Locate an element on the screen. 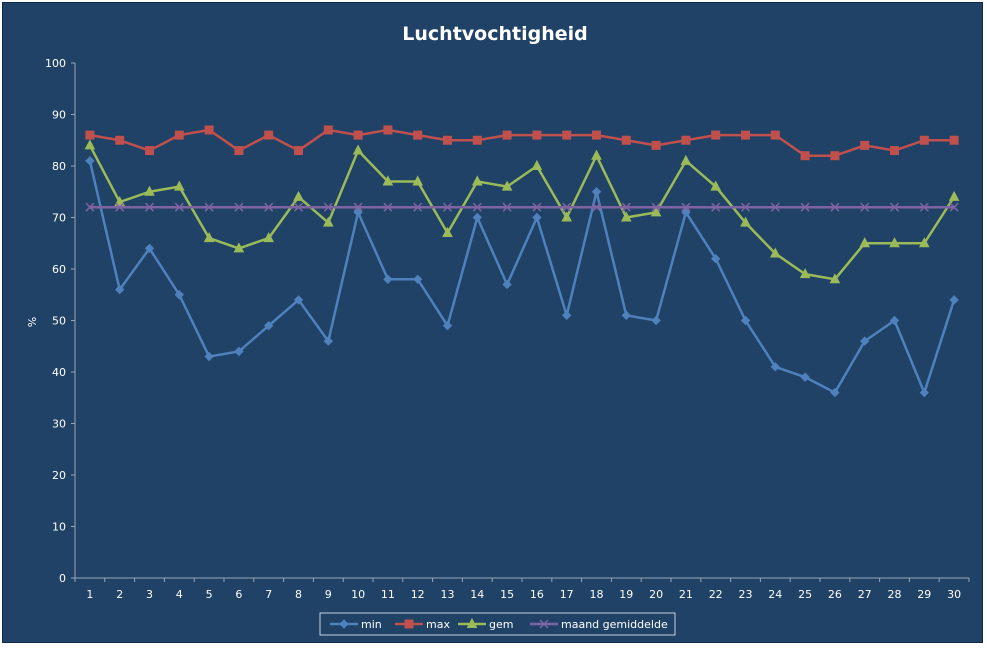 This screenshot has width=987, height=648. legend-item: min is located at coordinates (356, 624).